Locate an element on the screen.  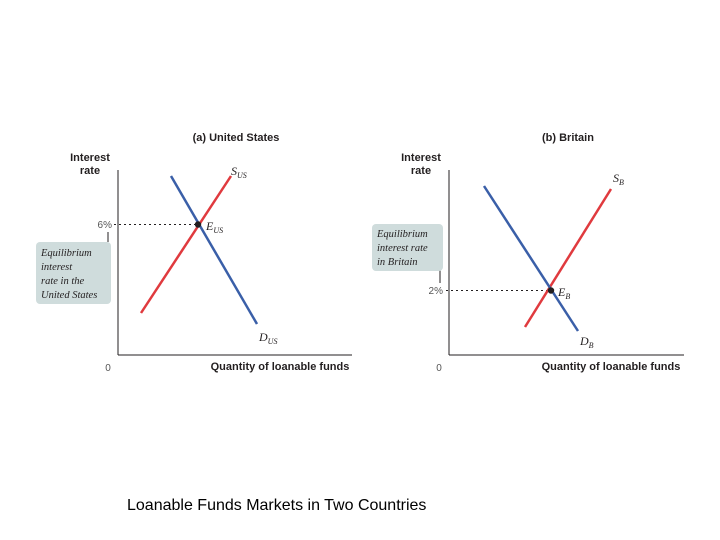
panel-b-note-box is located at coordinates (407, 247).